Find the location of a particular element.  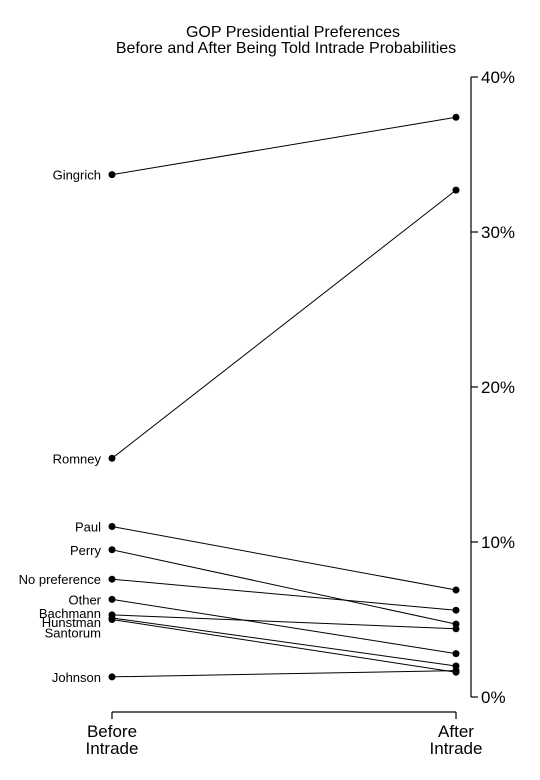

x-category-label: Before is located at coordinates (112, 731).